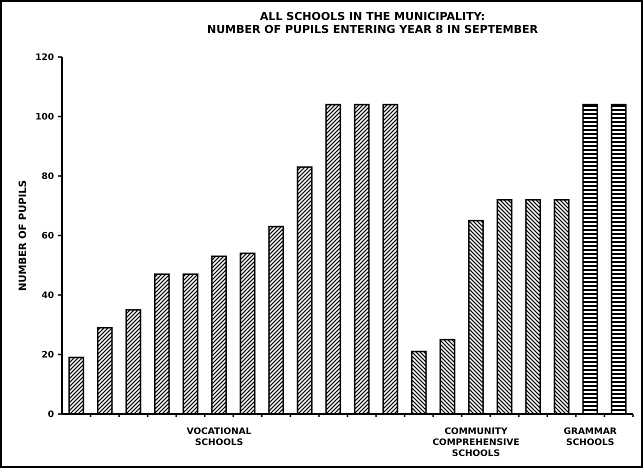 Image resolution: width=643 pixels, height=468 pixels. What do you see at coordinates (590, 437) in the screenshot?
I see `x-tick-label: GRAMMAR SCHOOLS` at bounding box center [590, 437].